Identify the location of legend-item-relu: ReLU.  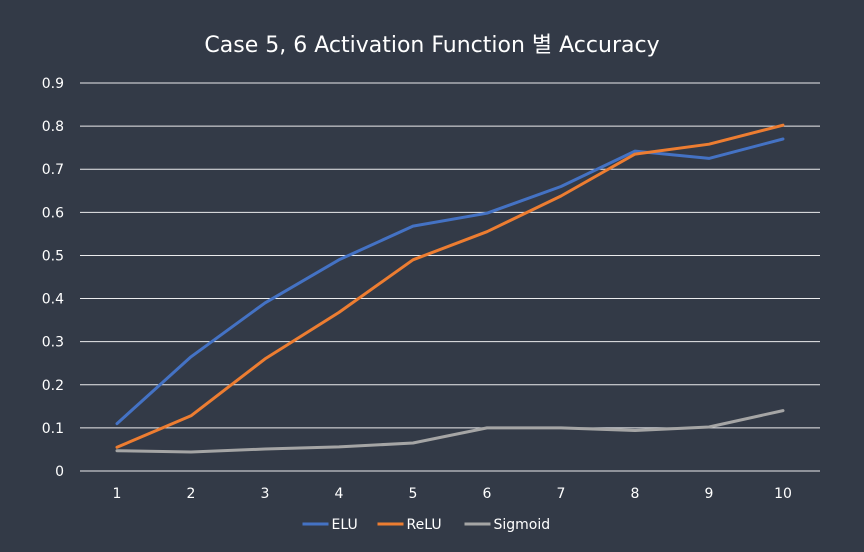
(409, 525).